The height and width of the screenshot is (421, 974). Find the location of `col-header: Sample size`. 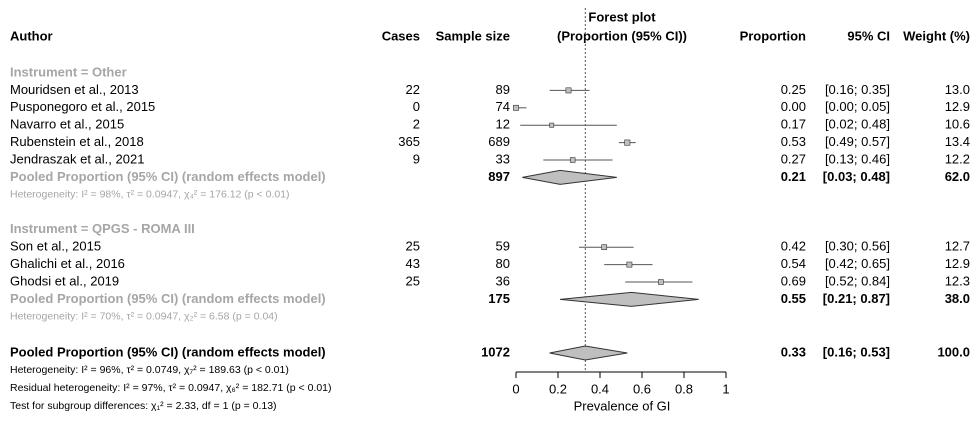

col-header: Sample size is located at coordinates (473, 35).